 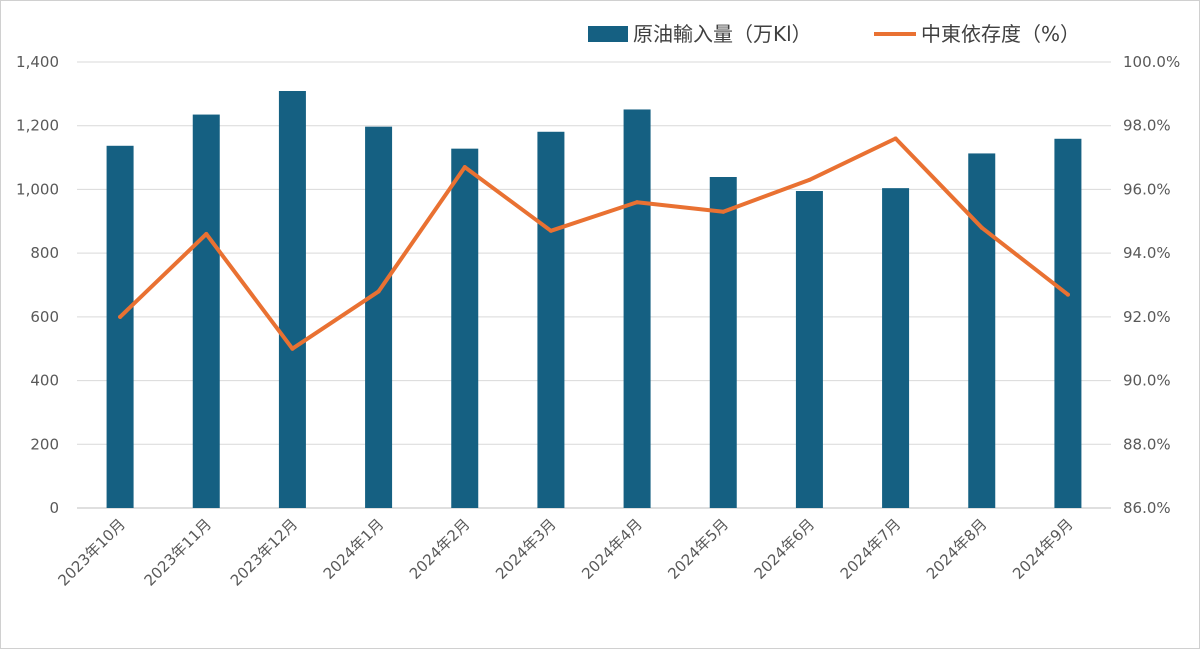 What do you see at coordinates (1147, 189) in the screenshot?
I see `y-right-tick-label: 96.0%` at bounding box center [1147, 189].